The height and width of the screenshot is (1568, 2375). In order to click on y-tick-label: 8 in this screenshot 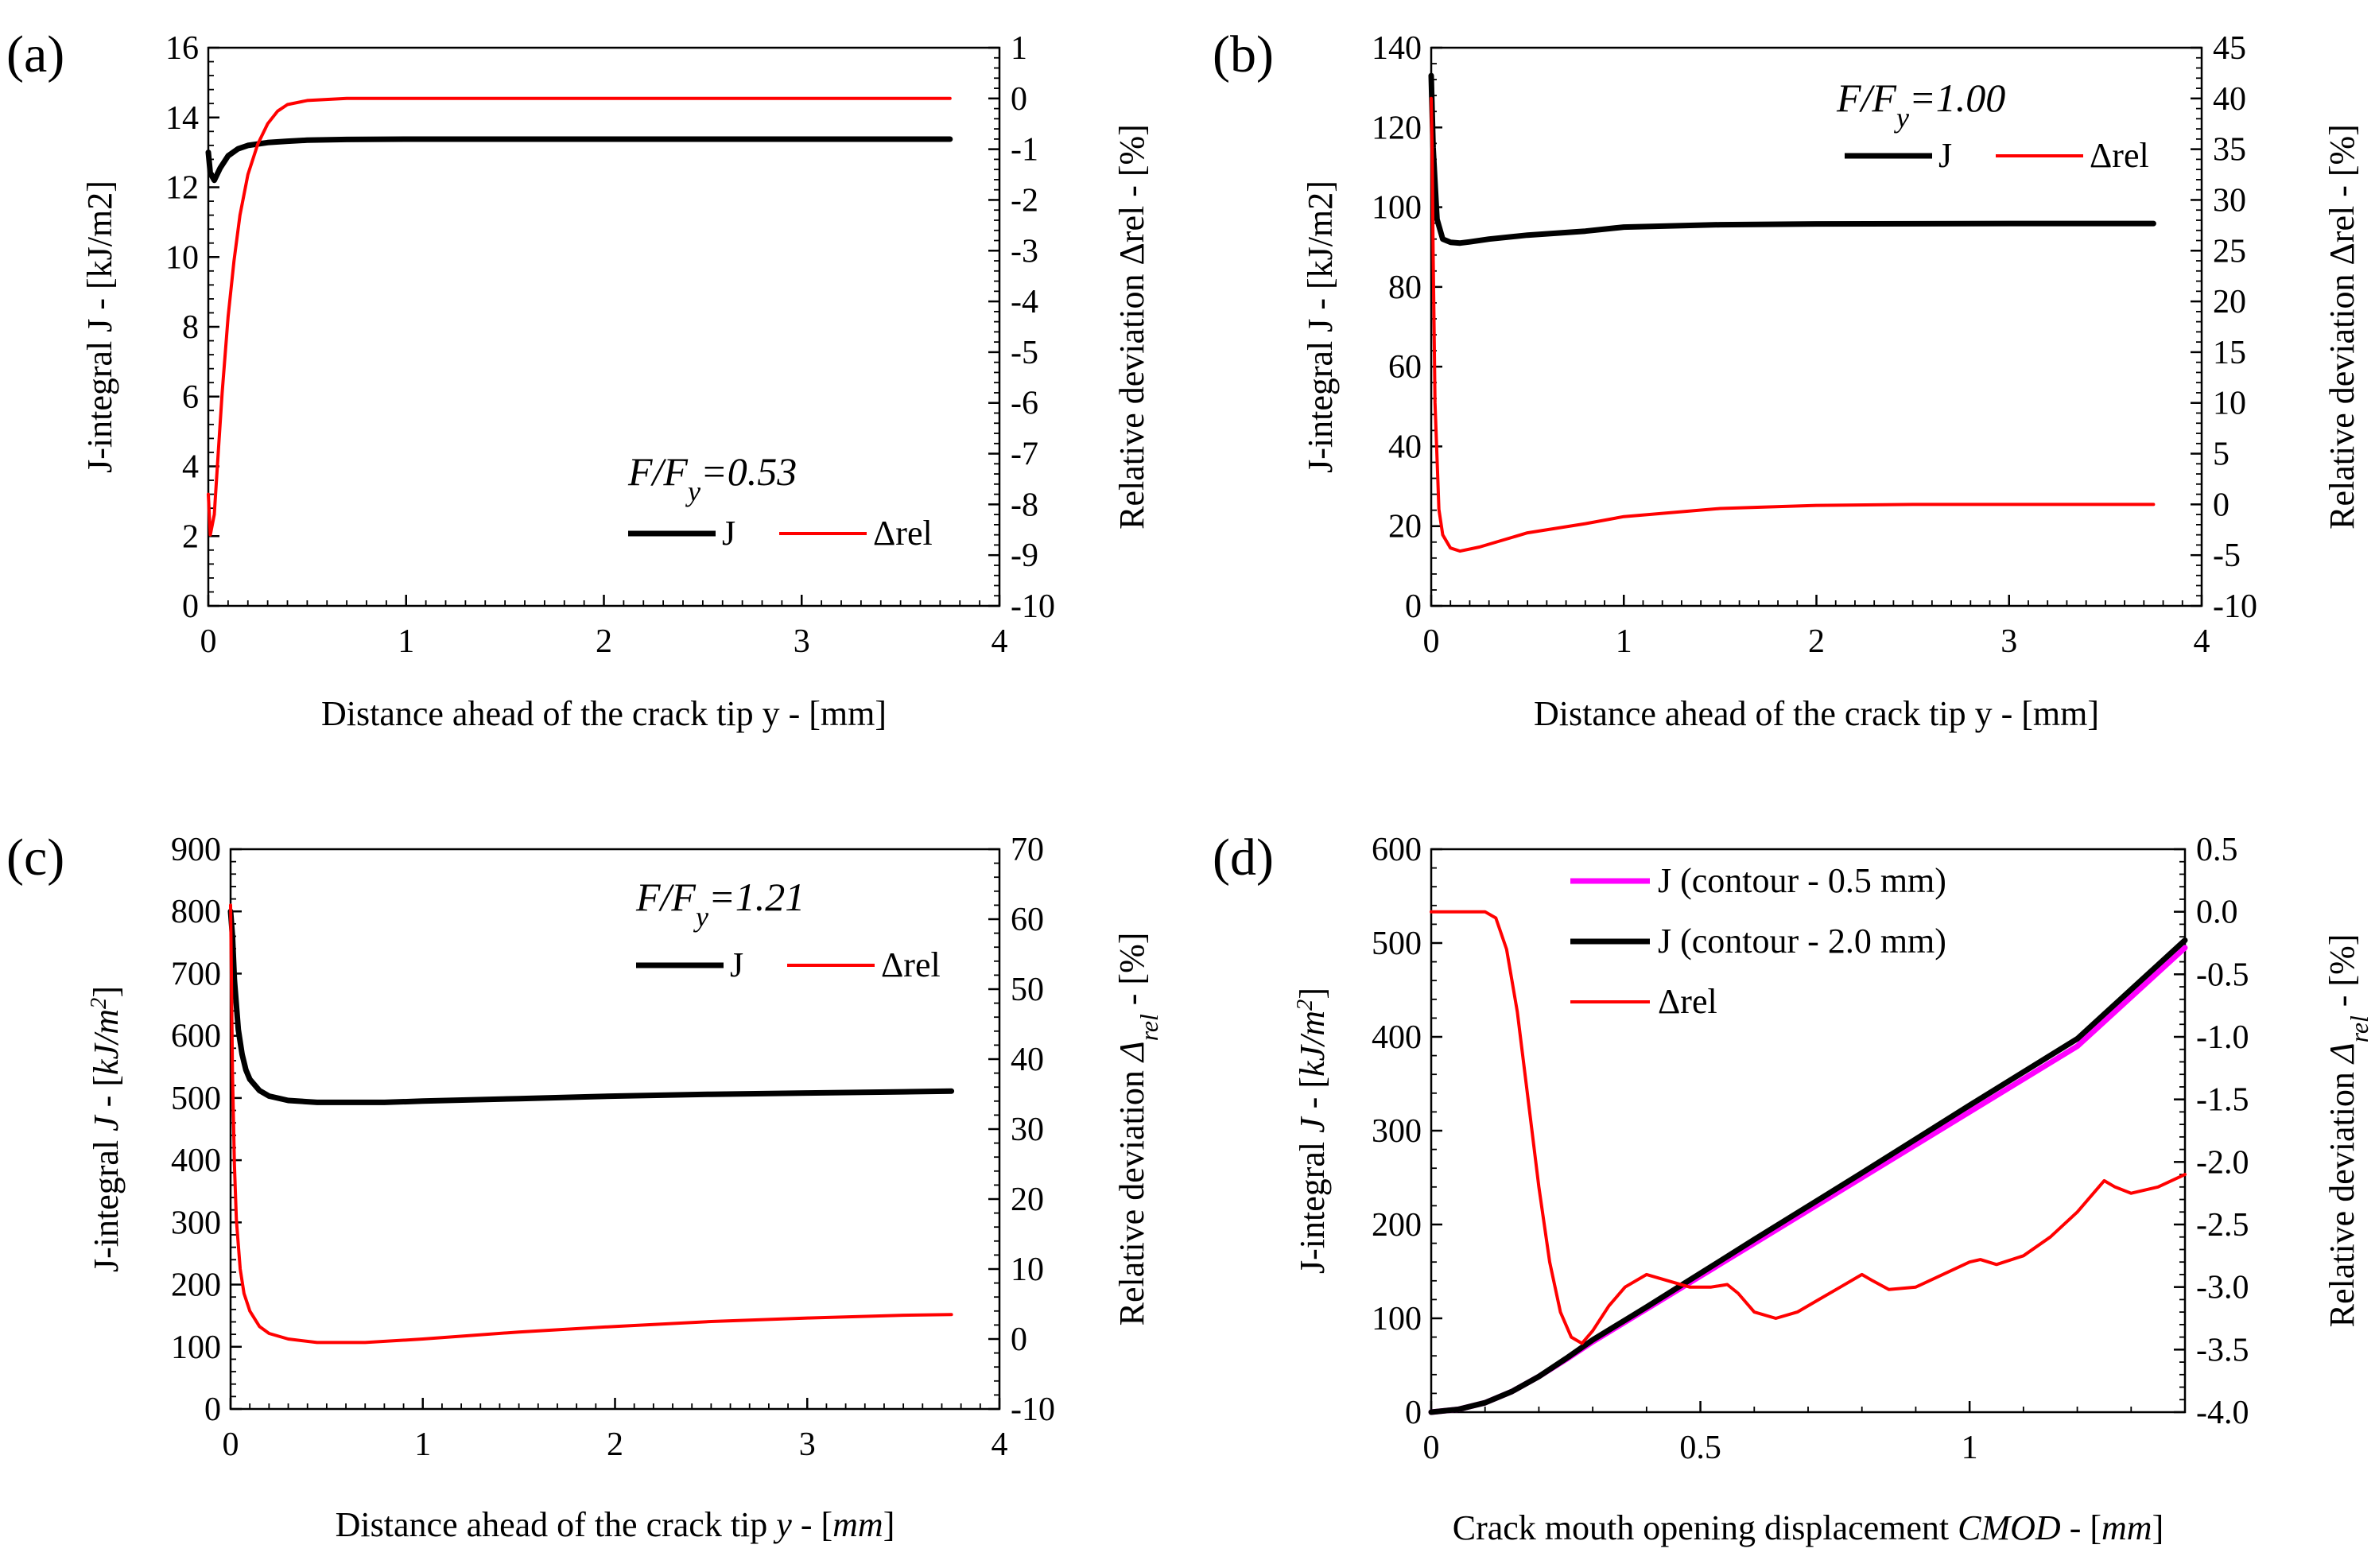, I will do `click(190, 327)`.